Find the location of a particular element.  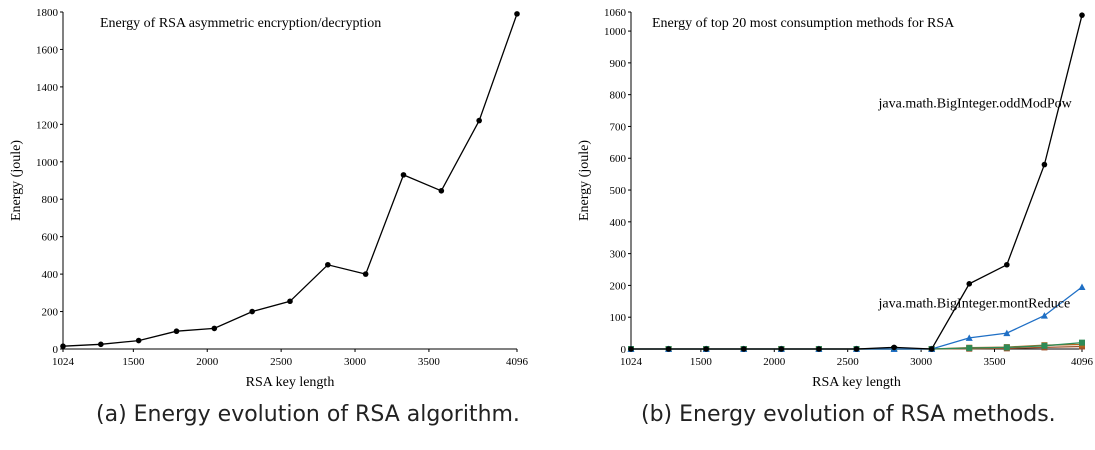

y-tick-label: 500 is located at coordinates (618, 191).